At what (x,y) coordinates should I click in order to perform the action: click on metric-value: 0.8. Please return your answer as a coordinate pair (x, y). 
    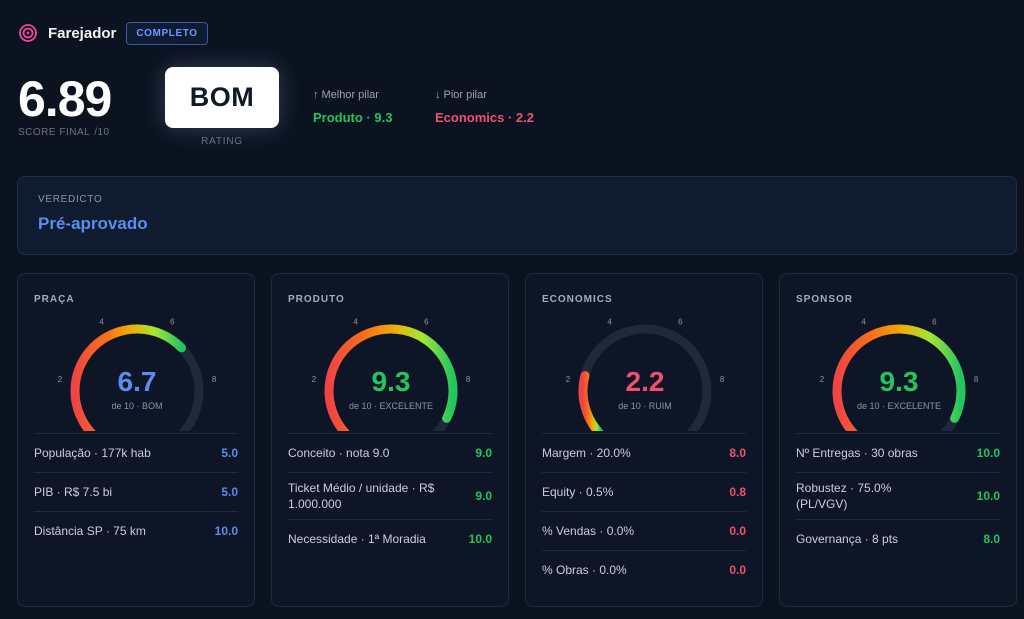
    Looking at the image, I should click on (737, 492).